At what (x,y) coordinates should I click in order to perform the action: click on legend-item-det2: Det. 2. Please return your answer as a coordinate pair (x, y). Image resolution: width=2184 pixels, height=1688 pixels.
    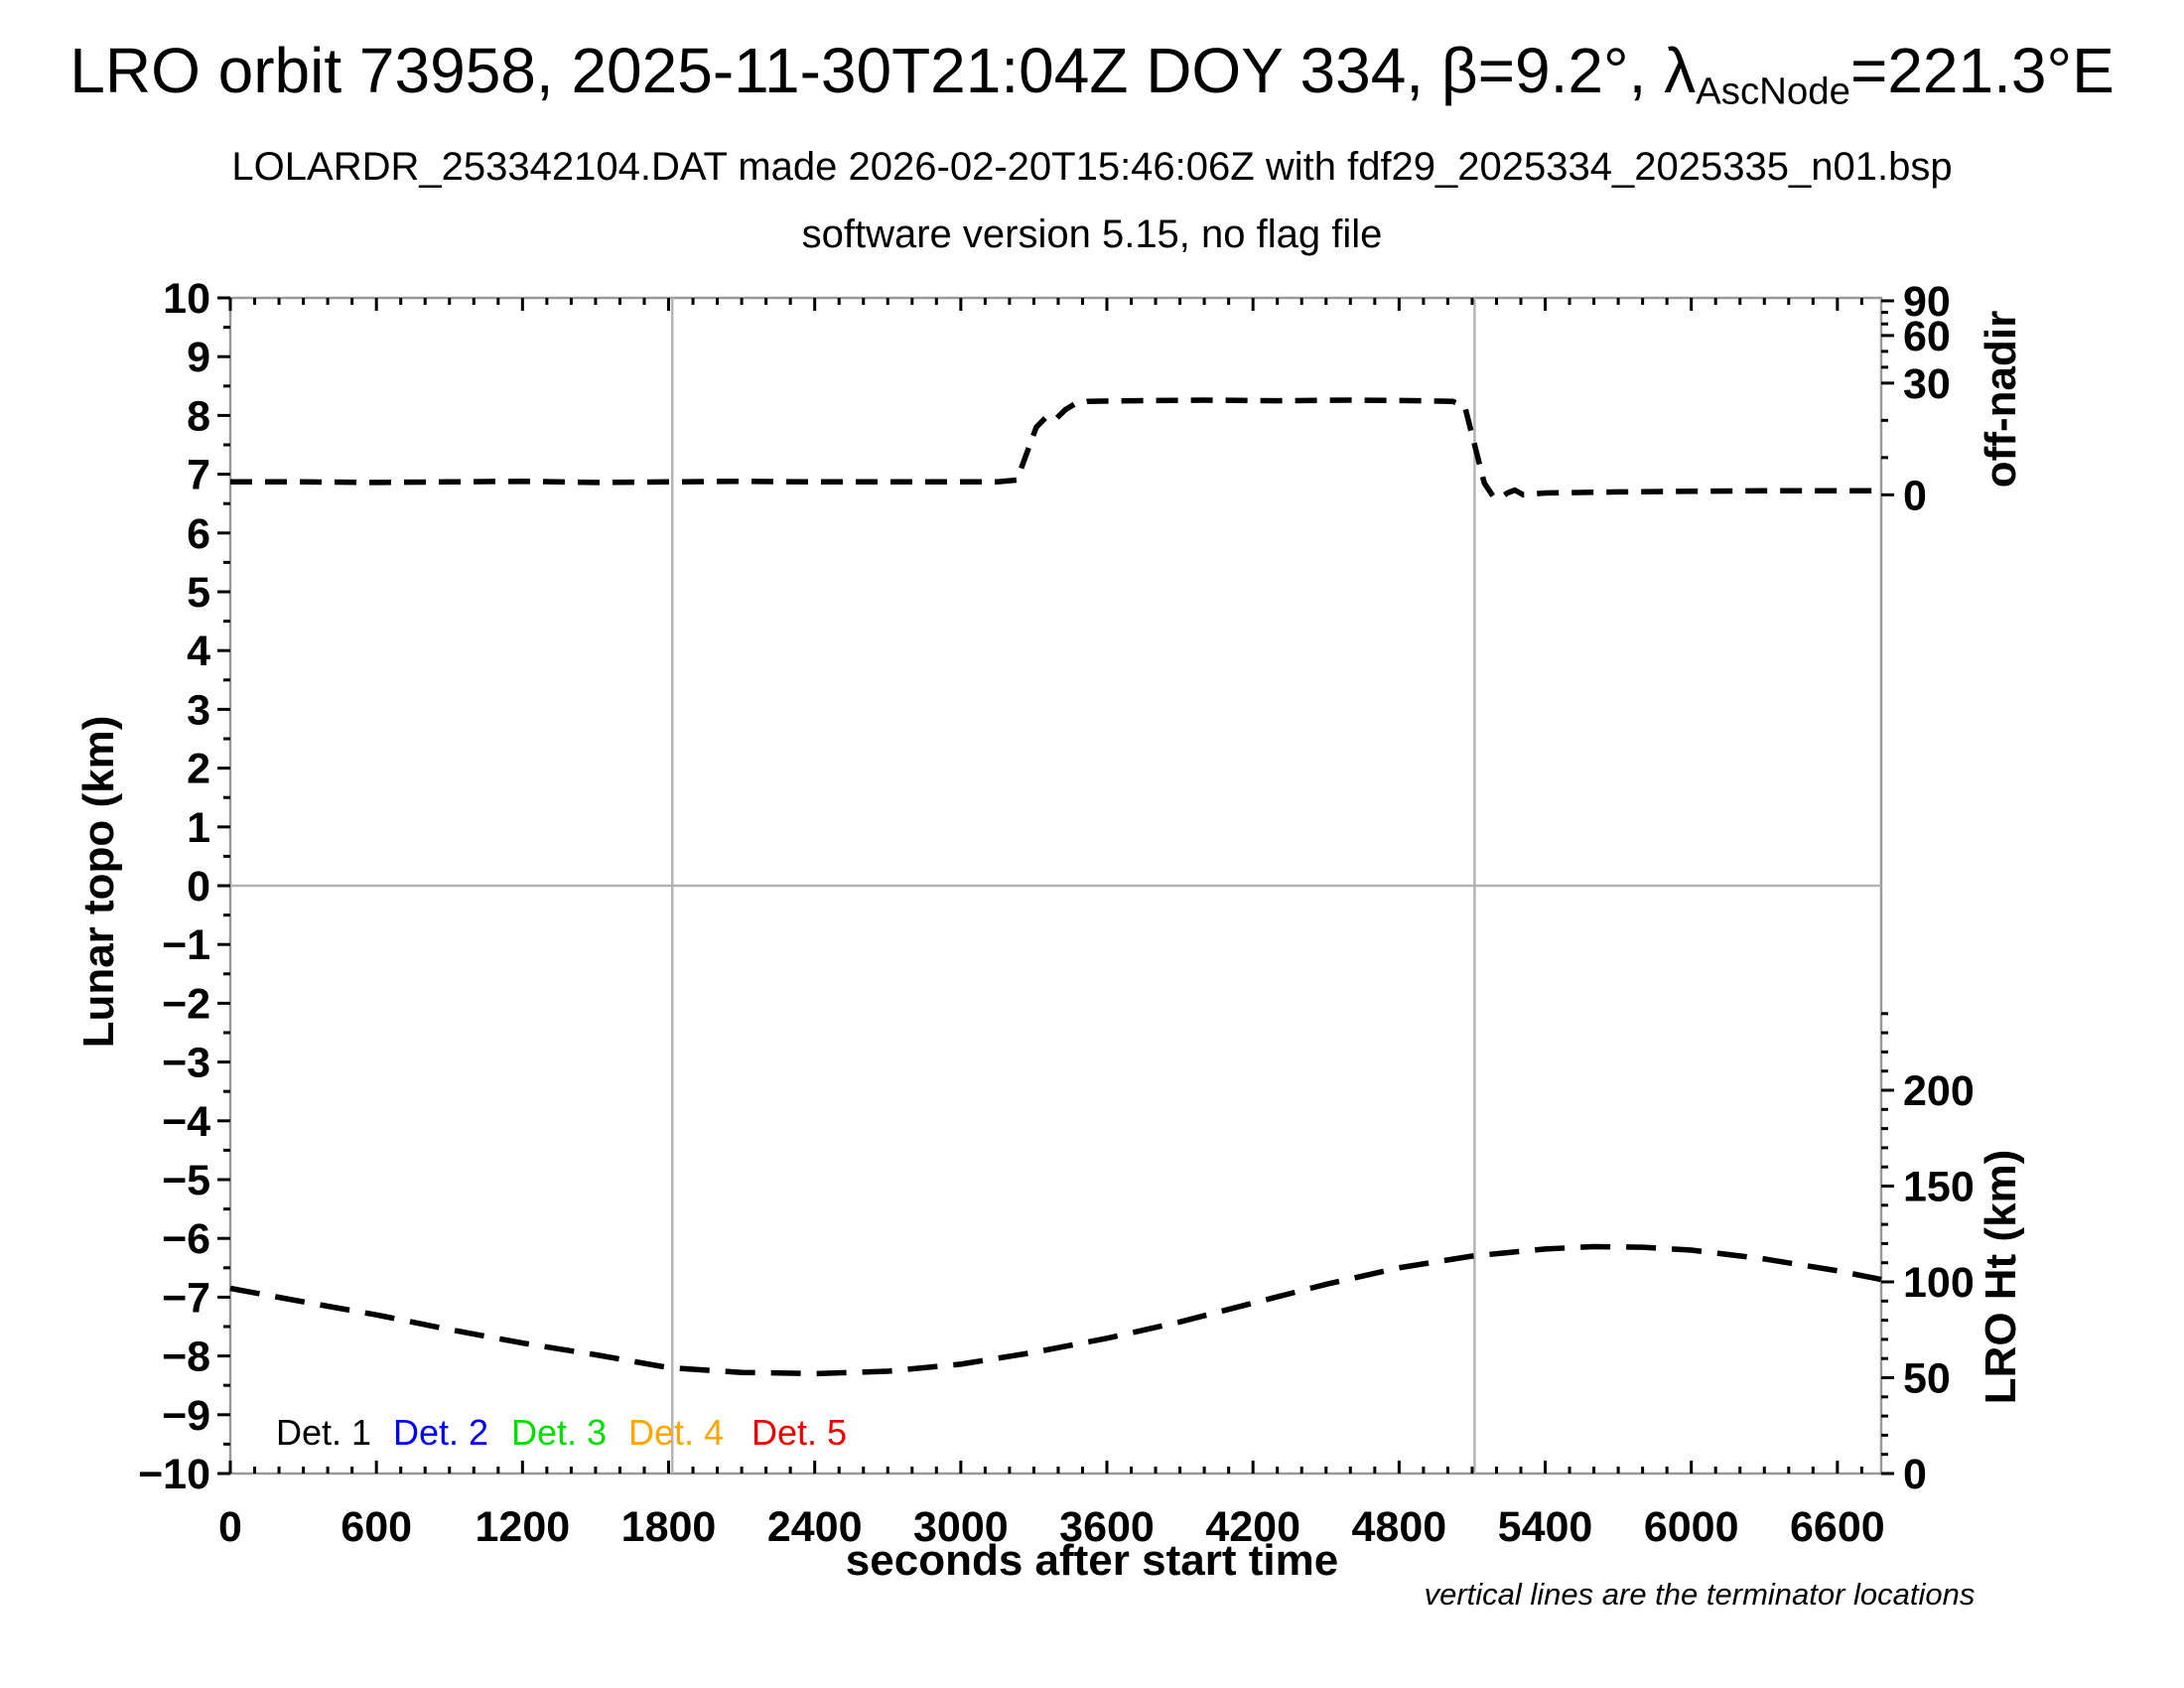
    Looking at the image, I should click on (441, 1432).